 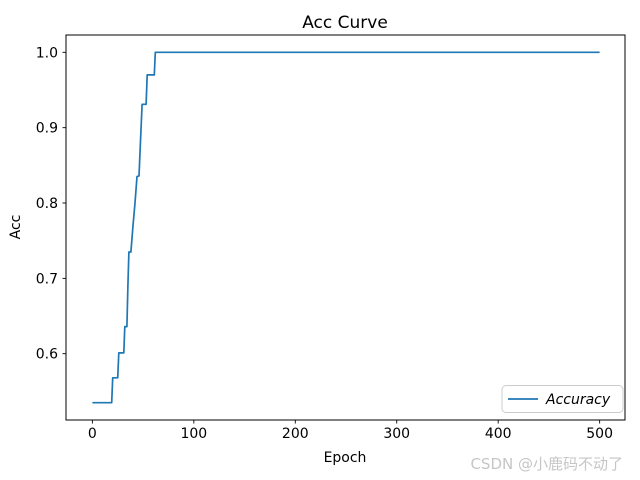 I want to click on x-axis-ticks: 0 100 200 300 400 500, so click(x=350, y=431).